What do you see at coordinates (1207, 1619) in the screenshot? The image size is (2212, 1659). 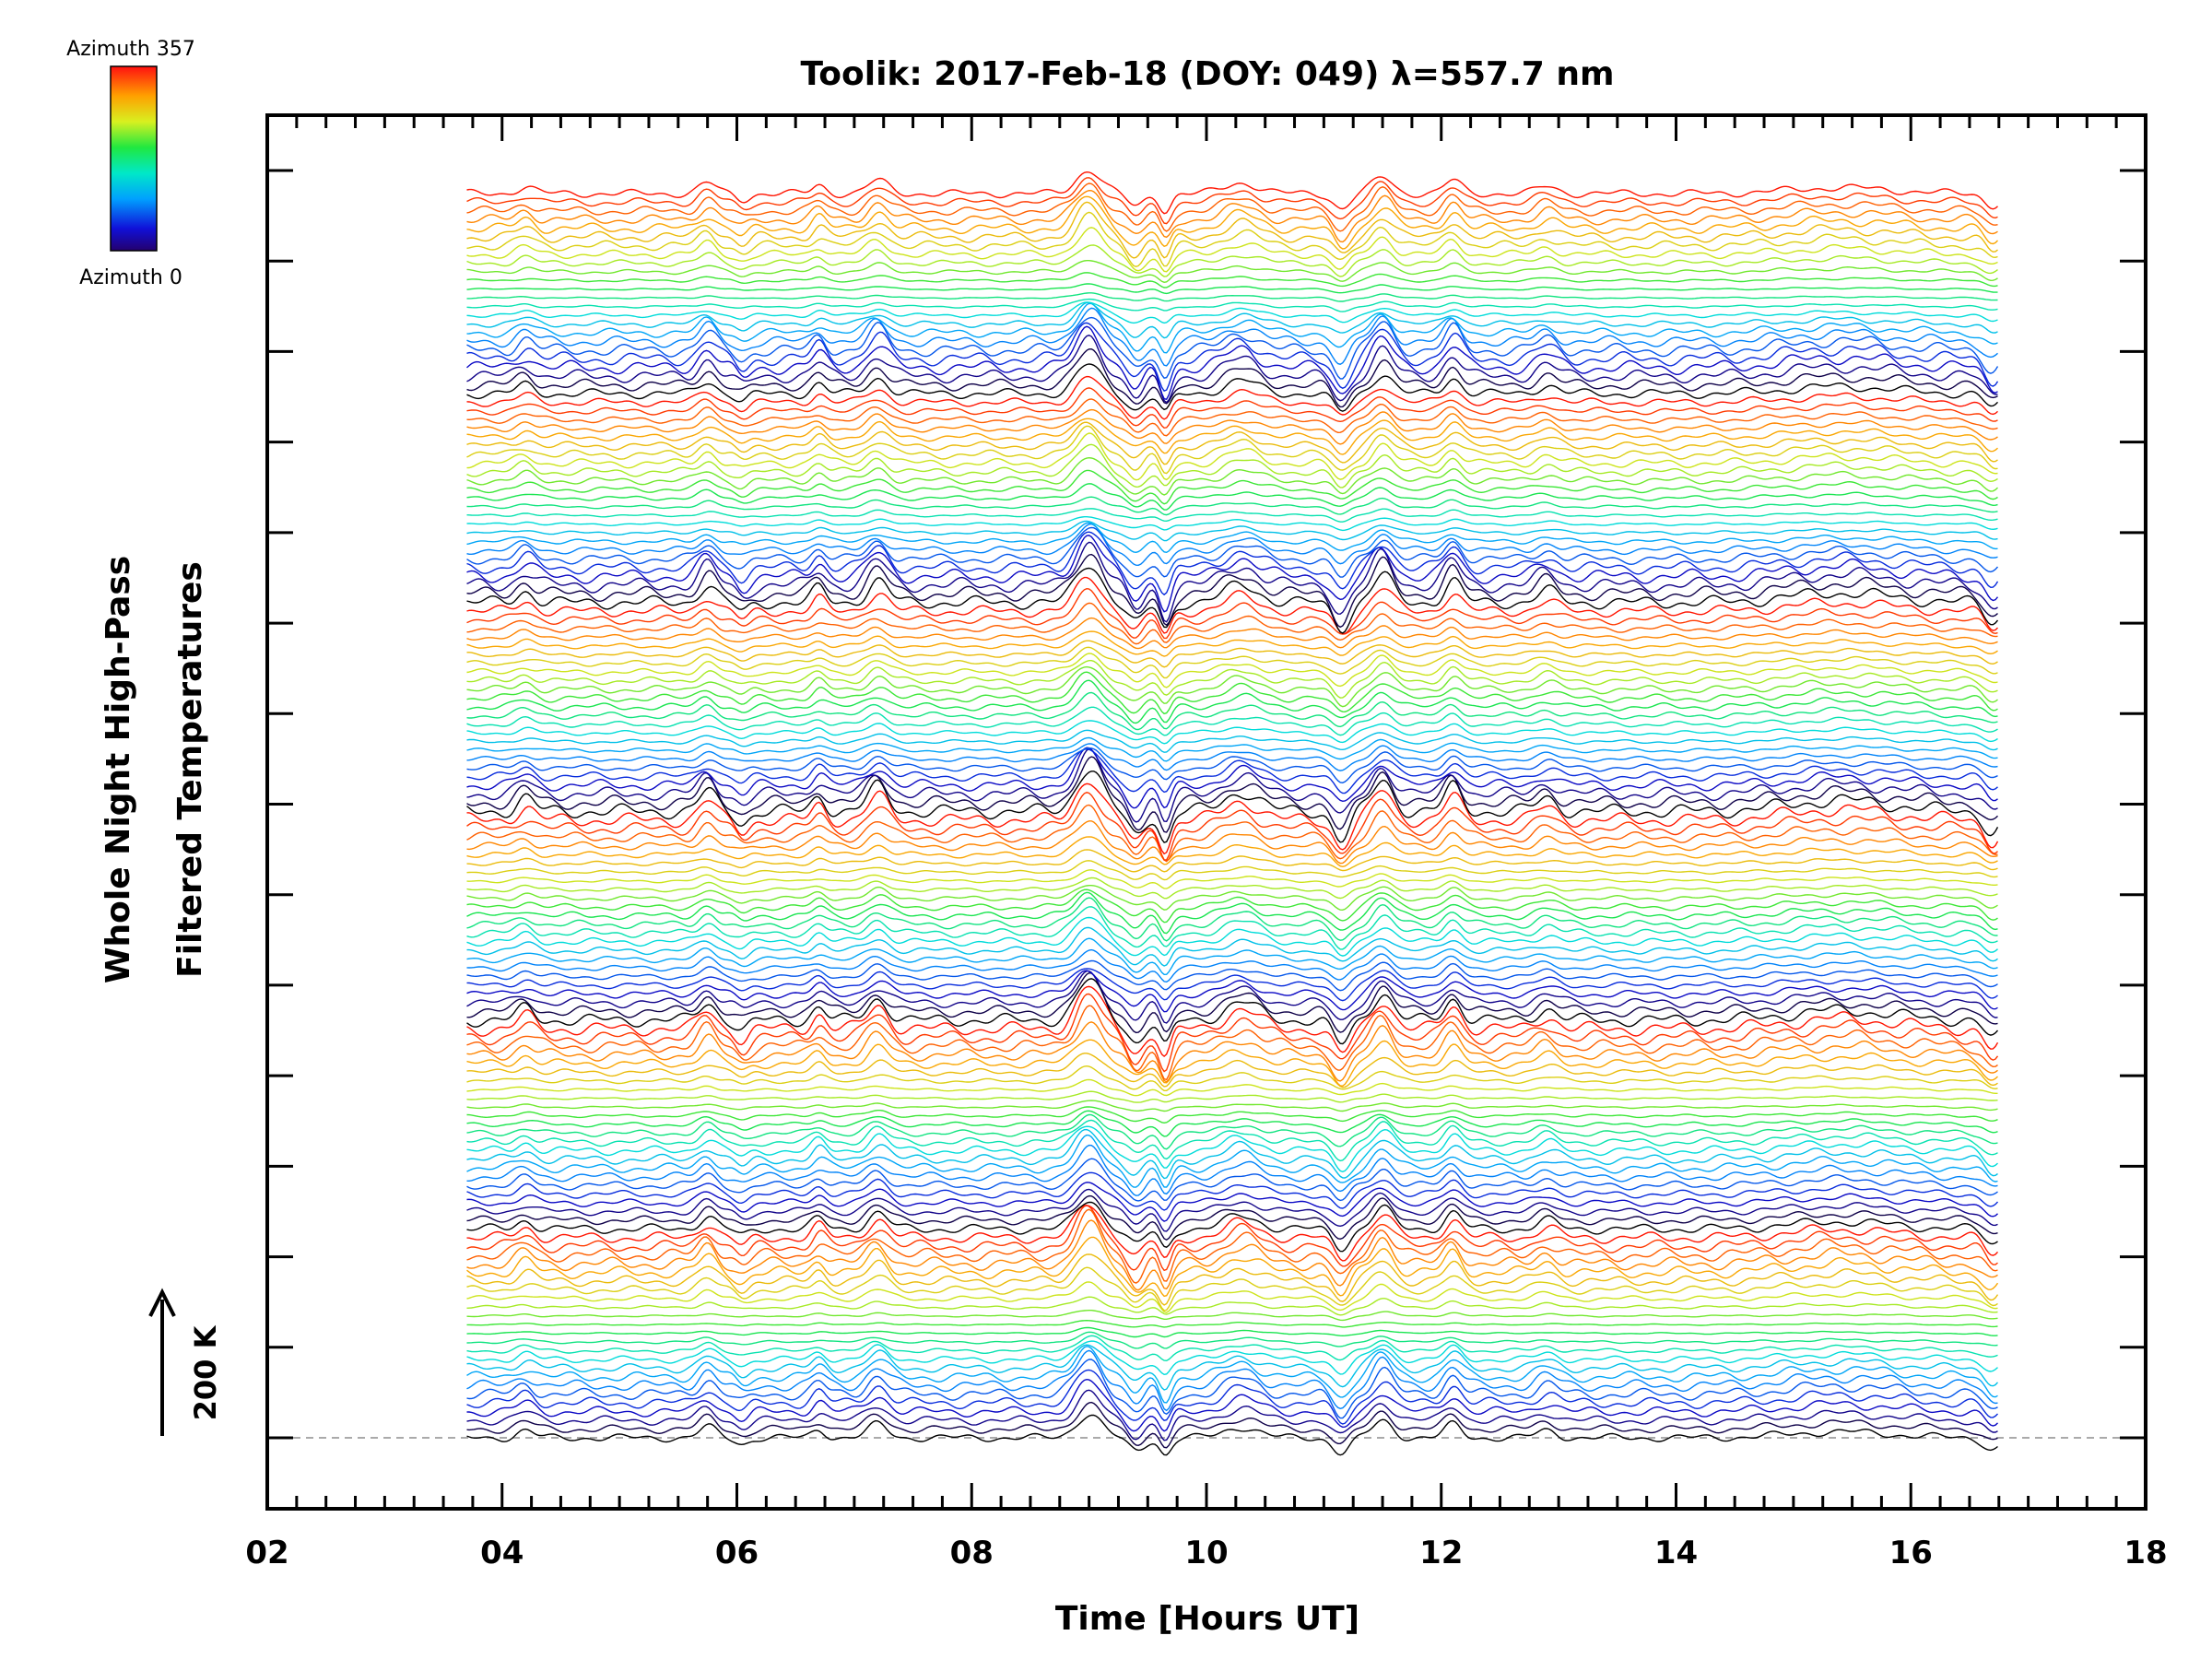 I see `x-axis-label: Time [Hours UT]` at bounding box center [1207, 1619].